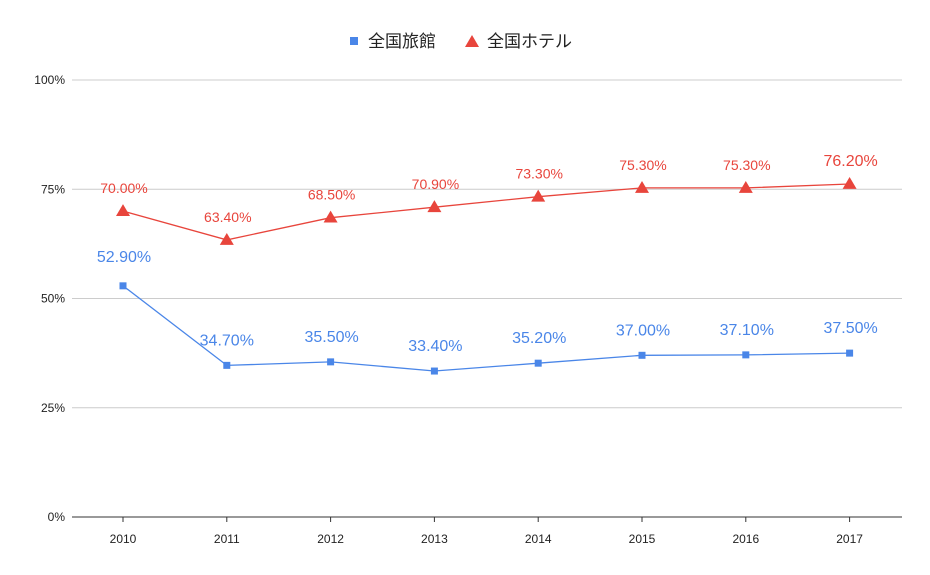 The height and width of the screenshot is (575, 930). Describe the element at coordinates (745, 539) in the screenshot. I see `x-tick-label: 2016` at that location.